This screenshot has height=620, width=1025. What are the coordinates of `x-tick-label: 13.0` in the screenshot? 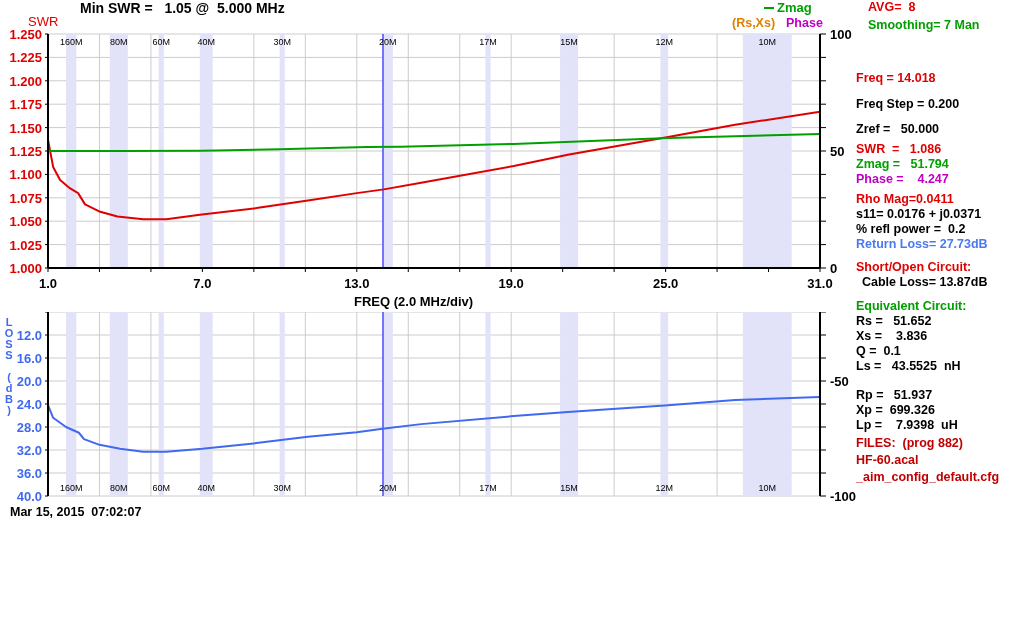 It's located at (357, 283).